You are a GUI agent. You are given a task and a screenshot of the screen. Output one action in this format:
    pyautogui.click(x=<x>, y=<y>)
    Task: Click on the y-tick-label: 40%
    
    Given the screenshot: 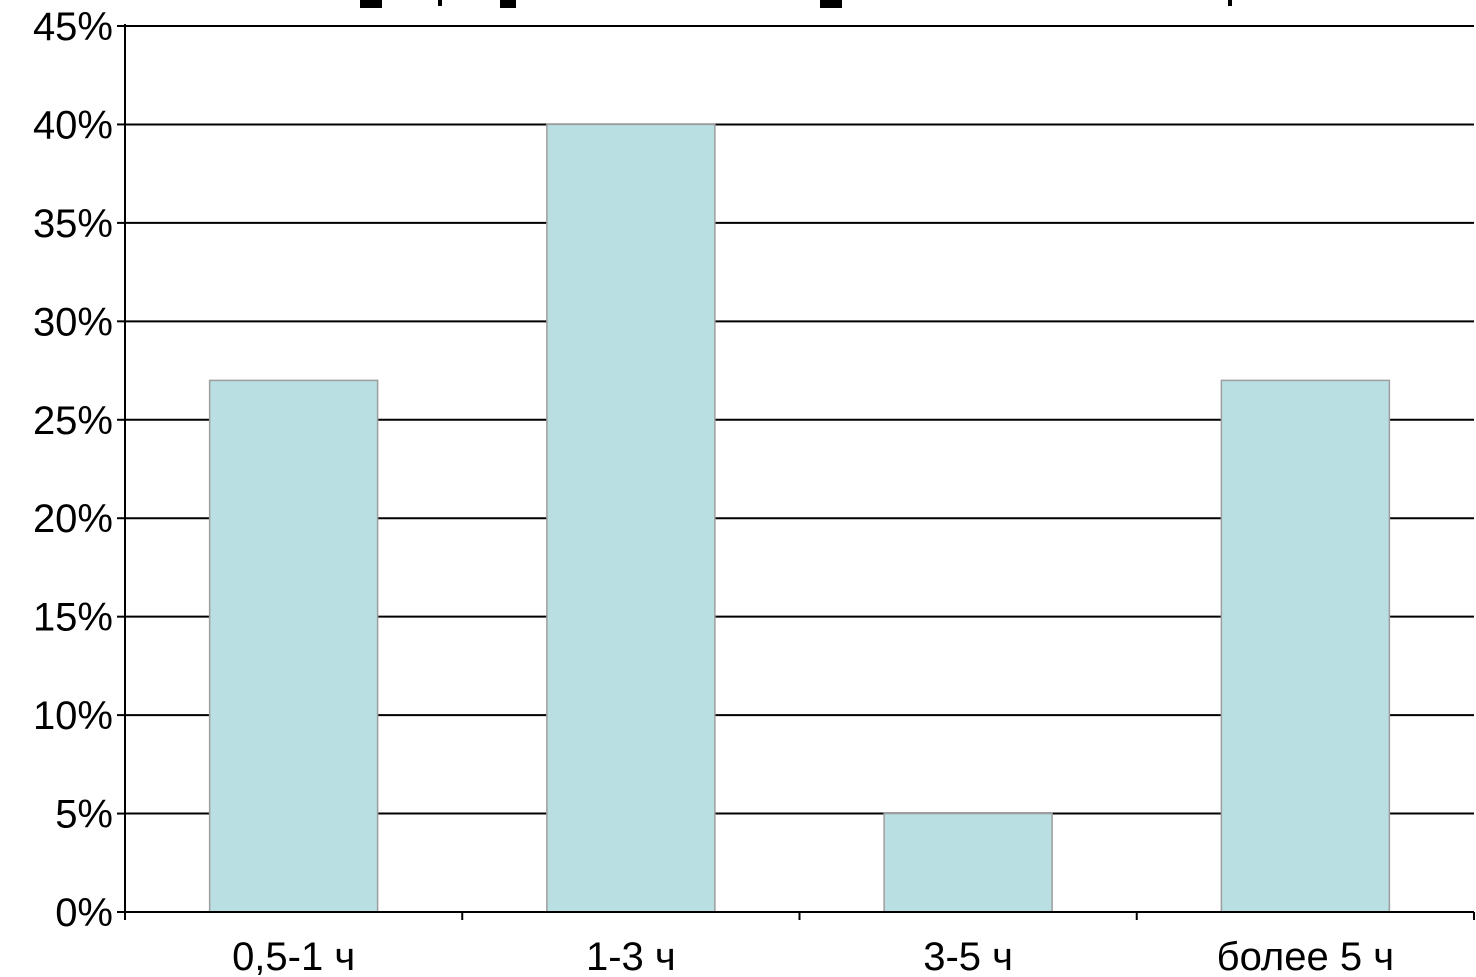 What is the action you would take?
    pyautogui.click(x=73, y=125)
    